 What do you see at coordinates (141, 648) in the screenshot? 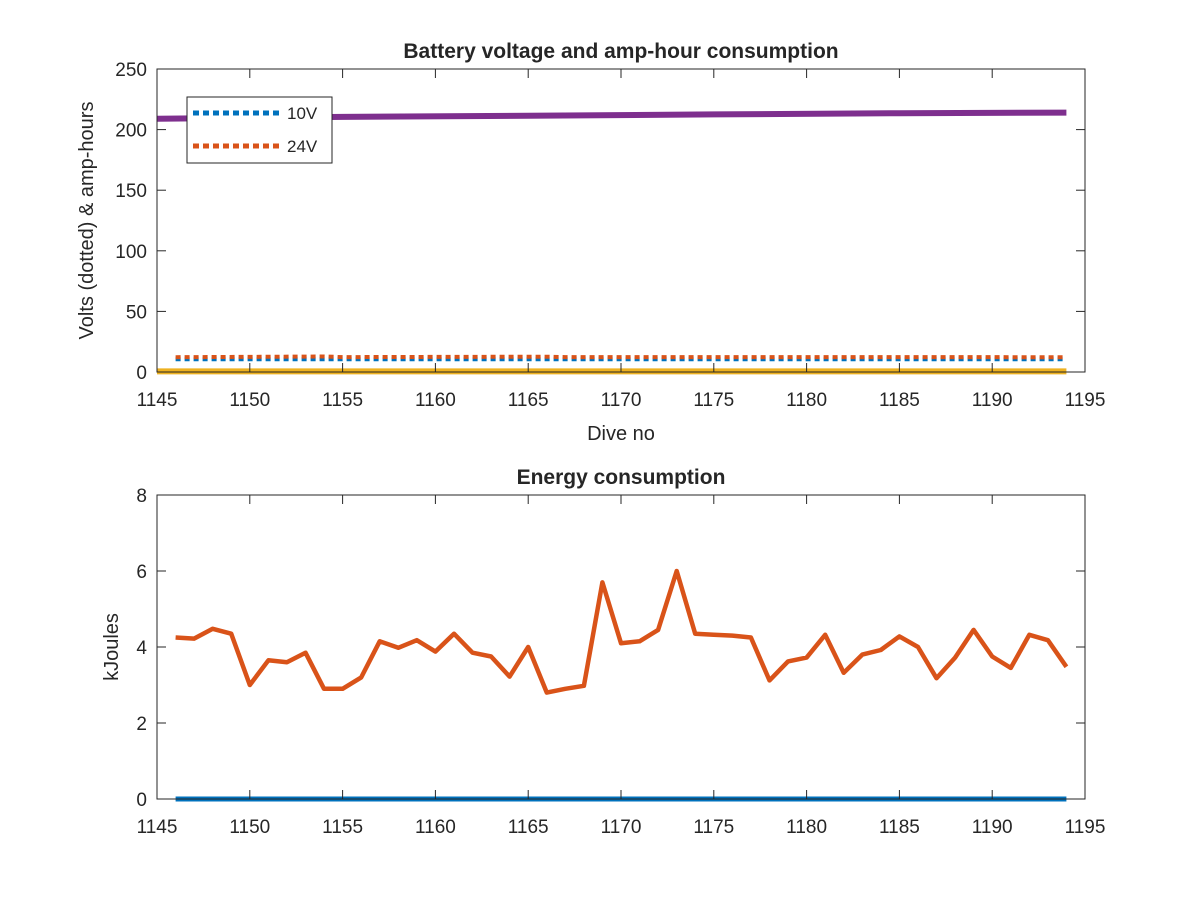
I see `y-tick-label: 4` at bounding box center [141, 648].